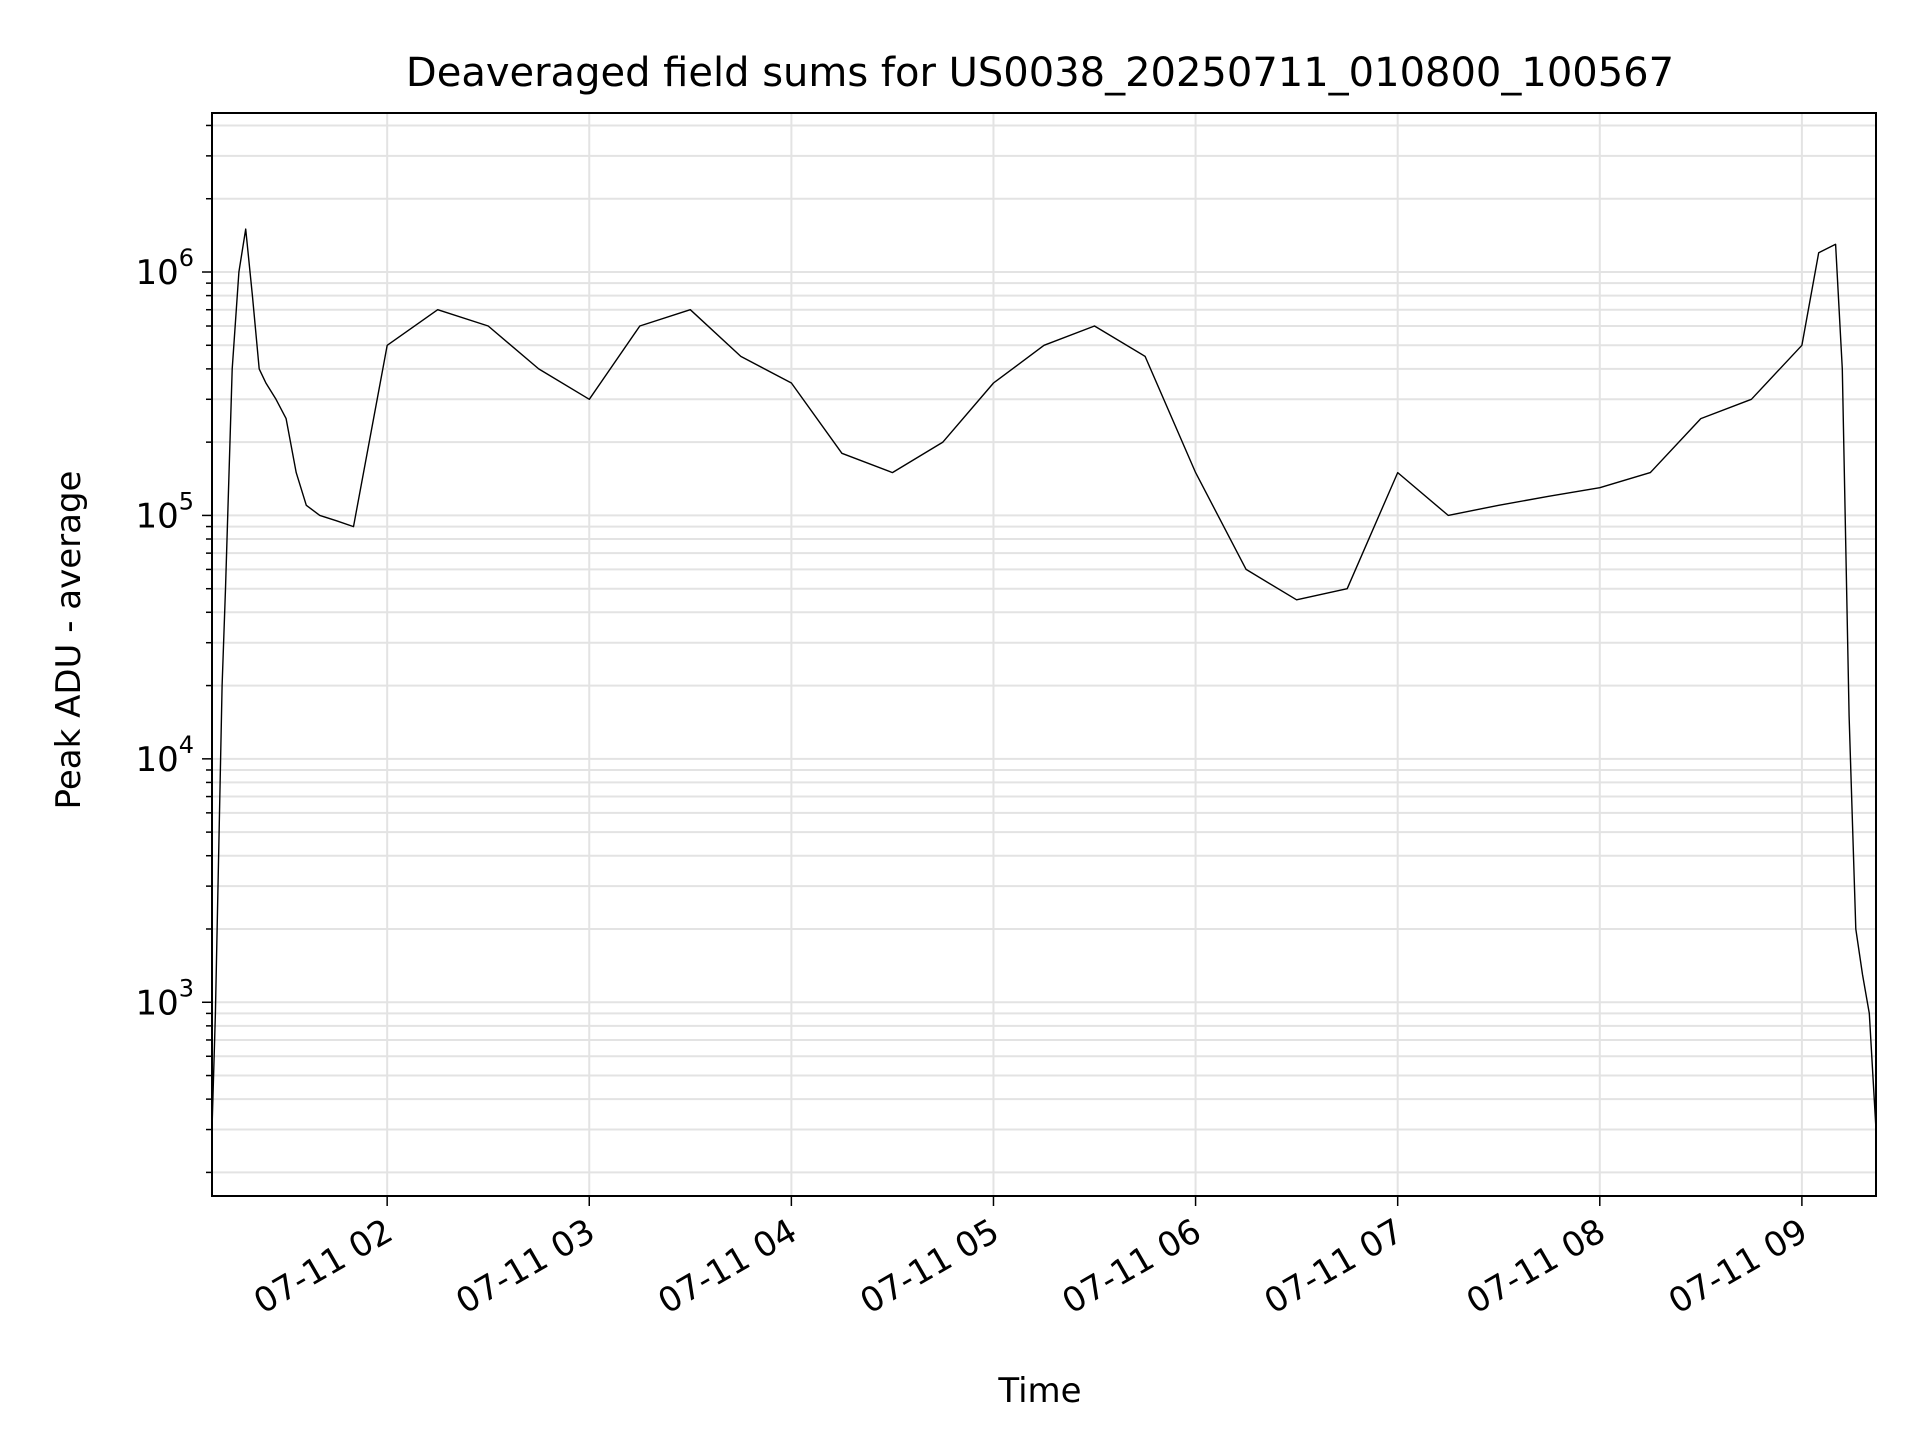 Image resolution: width=1920 pixels, height=1440 pixels. What do you see at coordinates (164, 633) in the screenshot?
I see `y-tick-labels: 10³ 10⁴ 10⁵ 10⁶` at bounding box center [164, 633].